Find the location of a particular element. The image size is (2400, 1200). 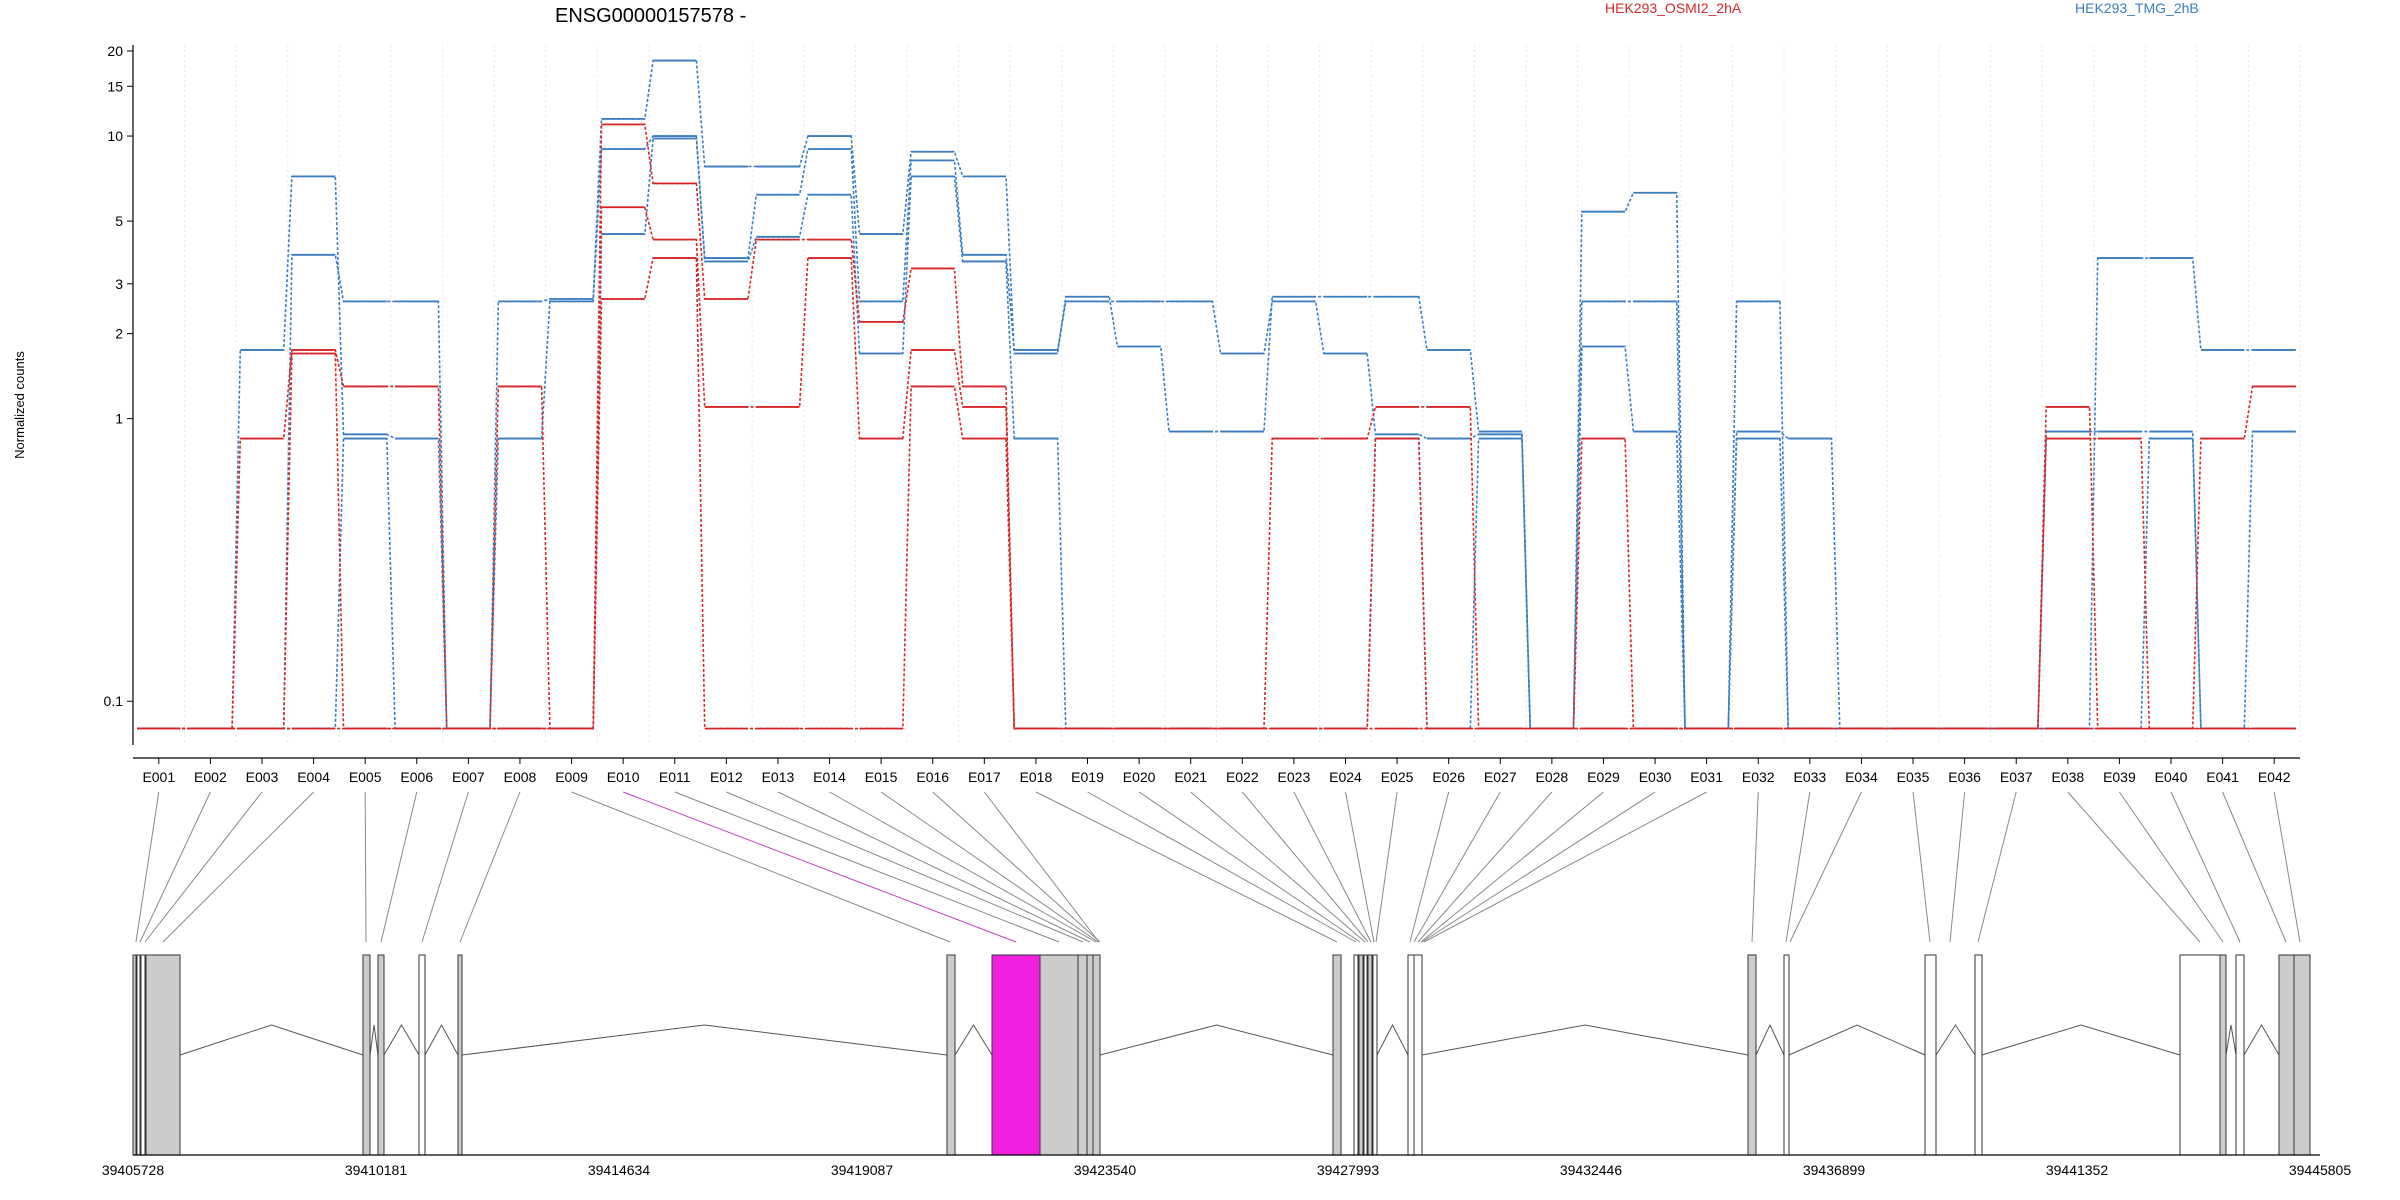

coordinate-label: 39414634 is located at coordinates (619, 1170).